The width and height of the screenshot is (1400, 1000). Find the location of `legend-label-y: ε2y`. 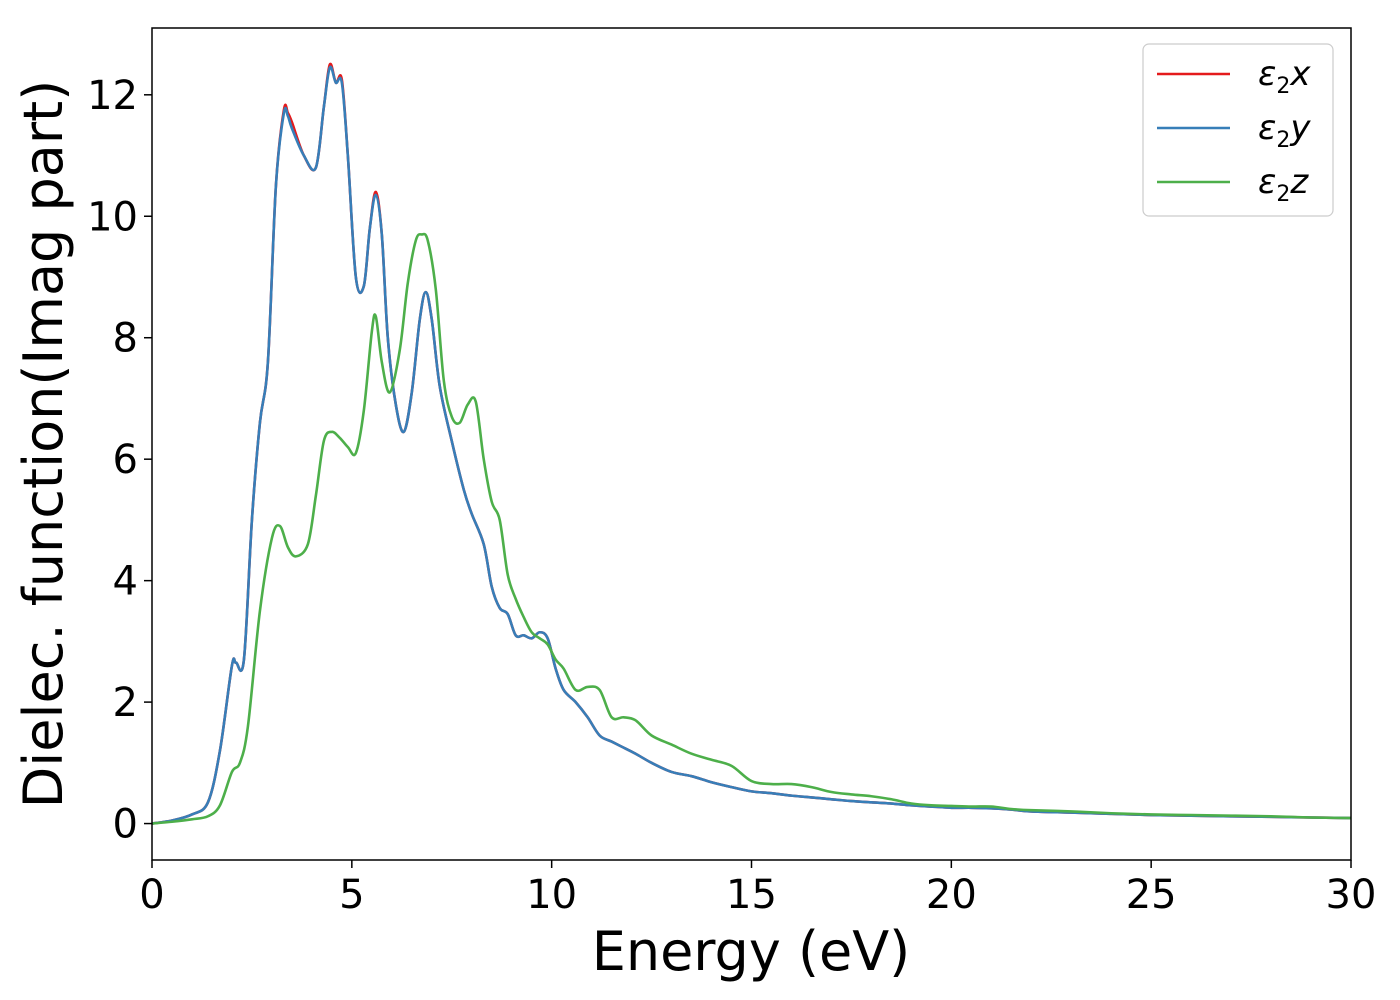

legend-label-y: ε2y is located at coordinates (1284, 130).